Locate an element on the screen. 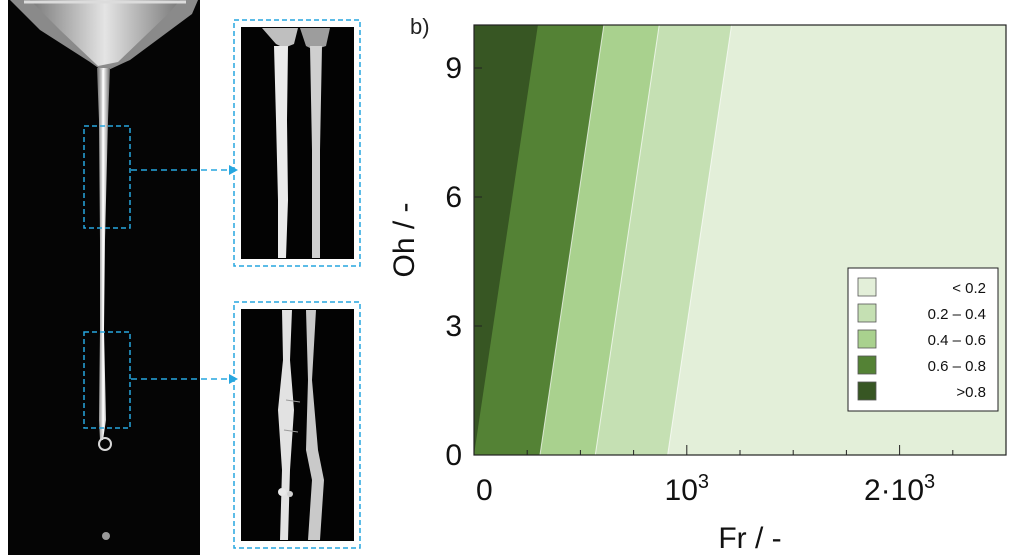  y-tick-label: 9 is located at coordinates (453, 68).